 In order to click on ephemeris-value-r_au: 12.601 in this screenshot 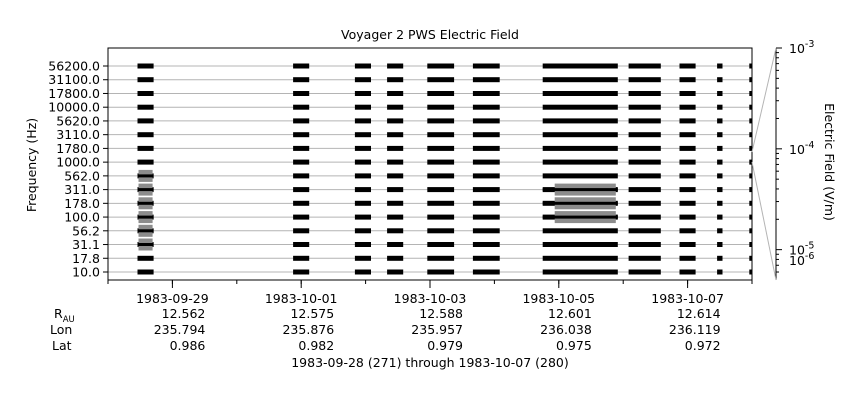, I will do `click(570, 313)`.